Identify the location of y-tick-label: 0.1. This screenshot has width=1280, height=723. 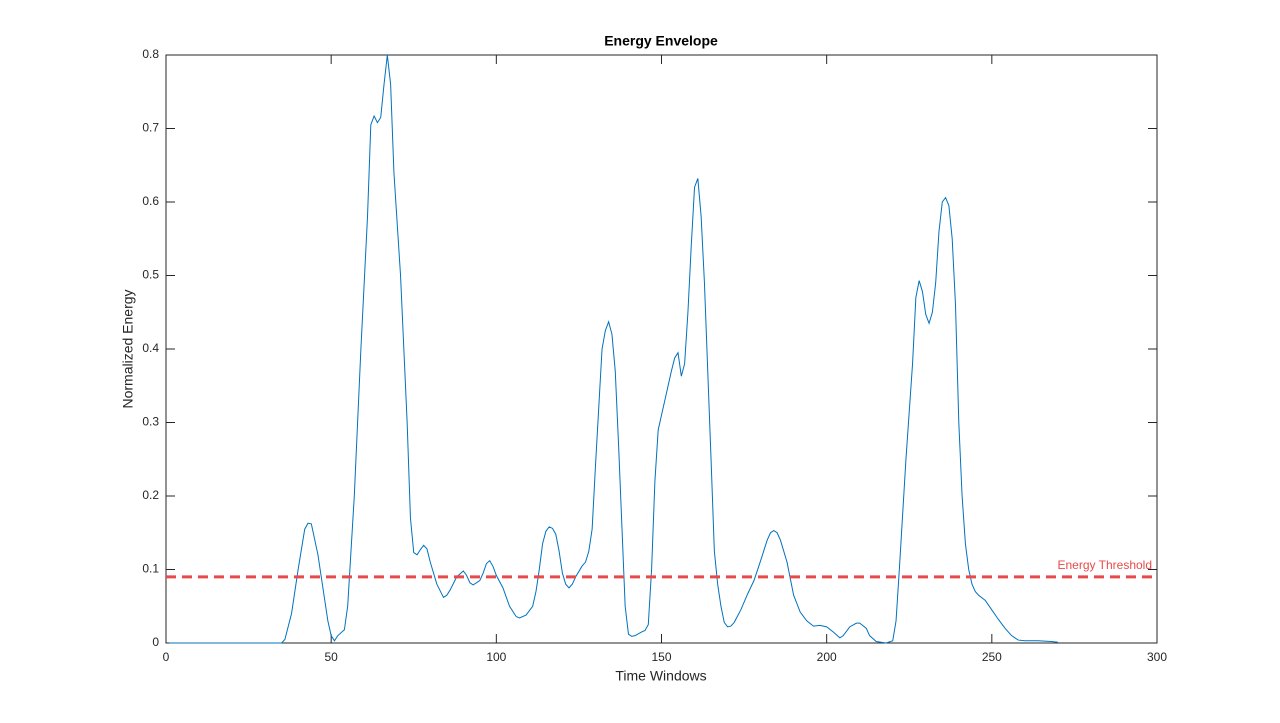
(150, 569).